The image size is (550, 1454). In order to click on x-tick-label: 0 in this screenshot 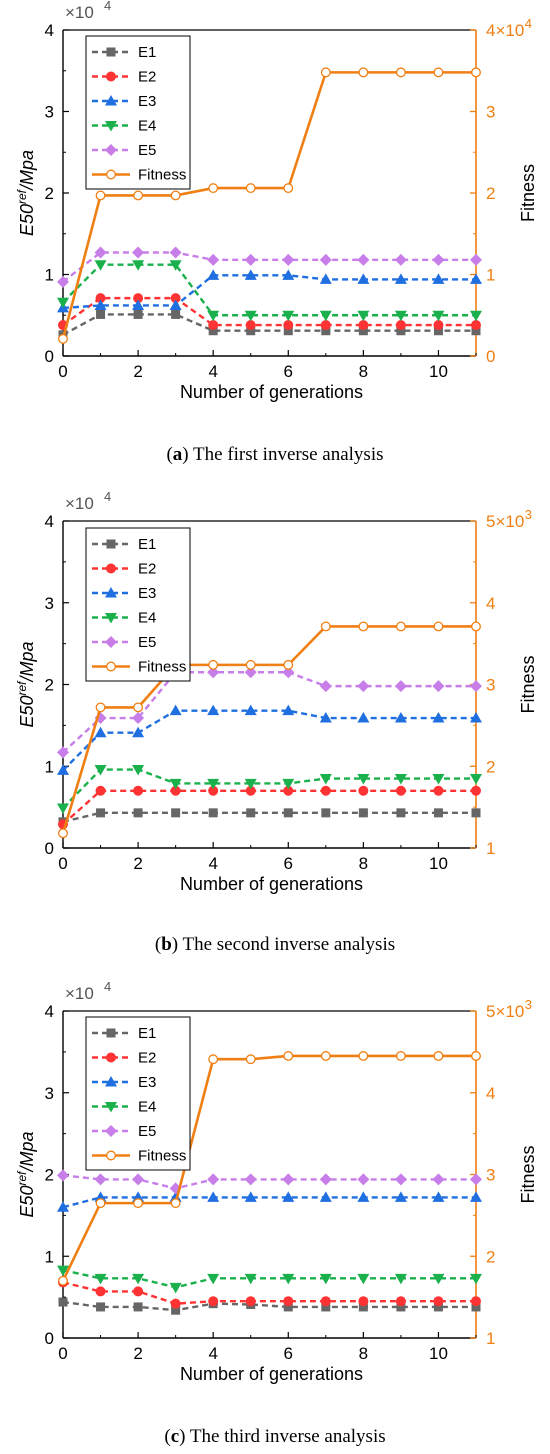, I will do `click(62, 371)`.